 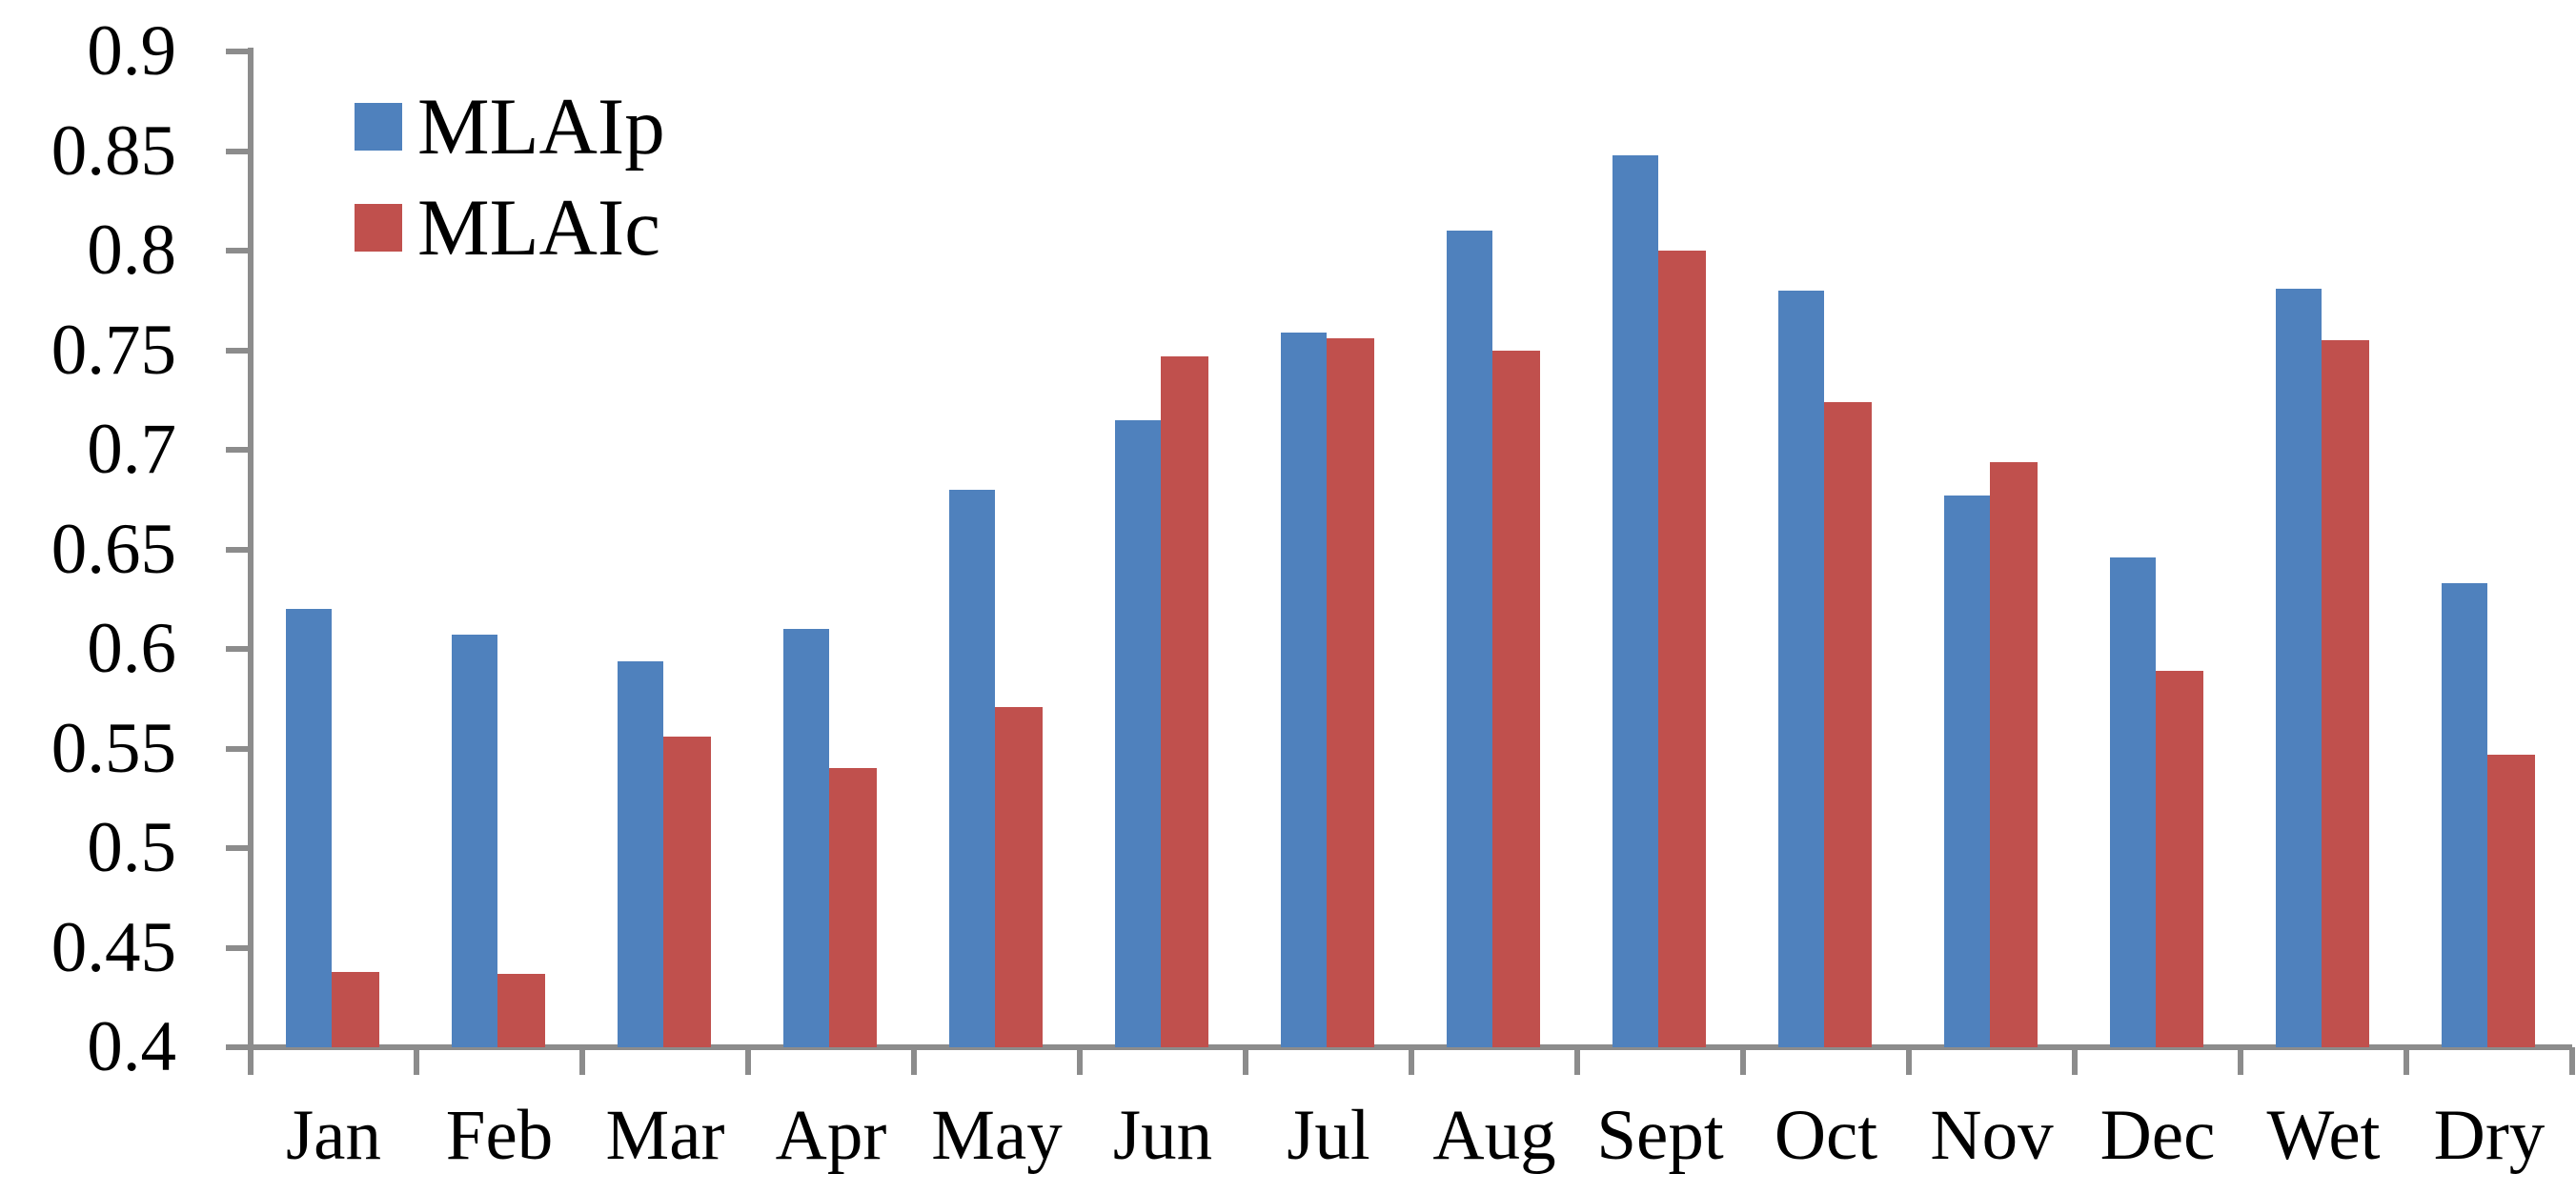 What do you see at coordinates (1848, 724) in the screenshot?
I see `bar-mlaic-oct` at bounding box center [1848, 724].